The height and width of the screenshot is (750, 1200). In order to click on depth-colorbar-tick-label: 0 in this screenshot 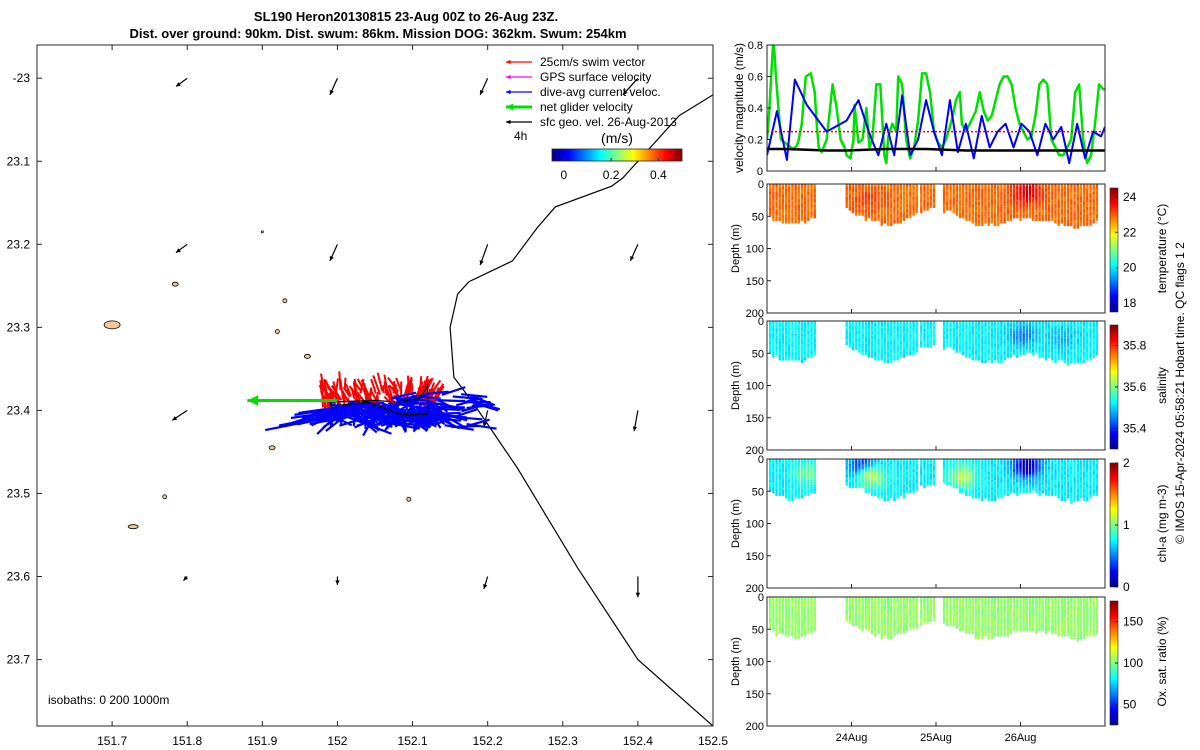, I will do `click(1126, 587)`.